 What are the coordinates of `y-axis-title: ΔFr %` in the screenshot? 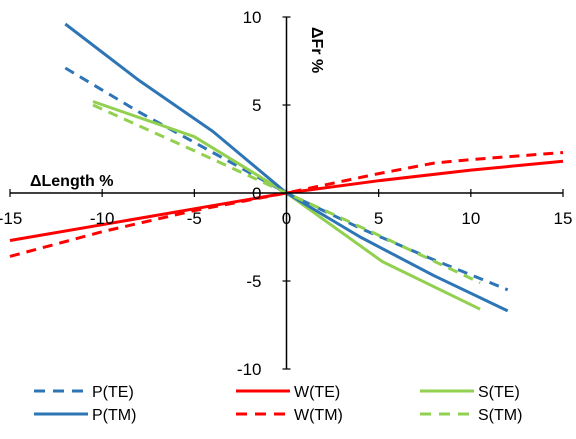 It's located at (316, 50).